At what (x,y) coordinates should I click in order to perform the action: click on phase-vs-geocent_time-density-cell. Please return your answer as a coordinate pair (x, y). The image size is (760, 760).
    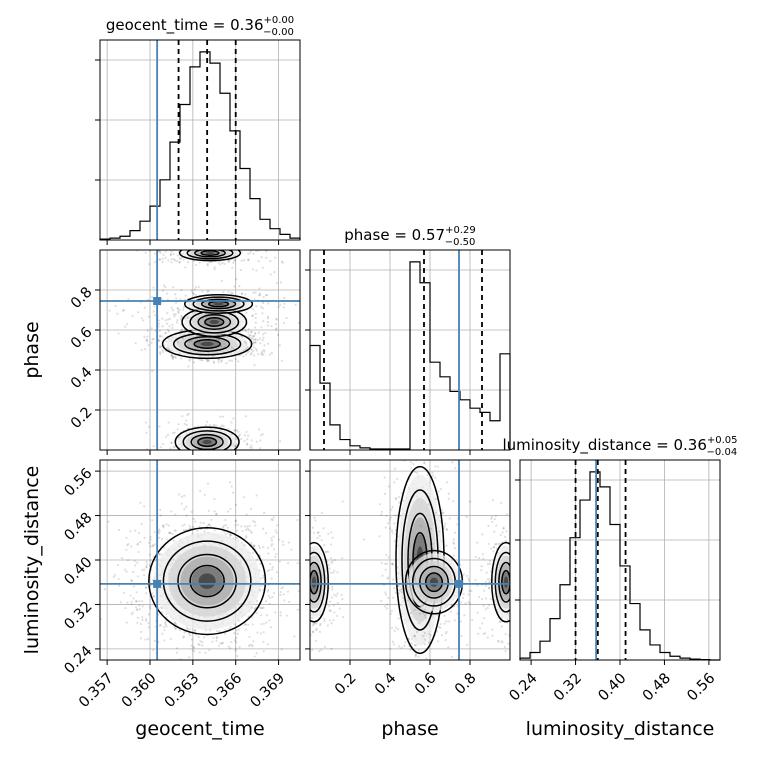
    Looking at the image, I should click on (207, 344).